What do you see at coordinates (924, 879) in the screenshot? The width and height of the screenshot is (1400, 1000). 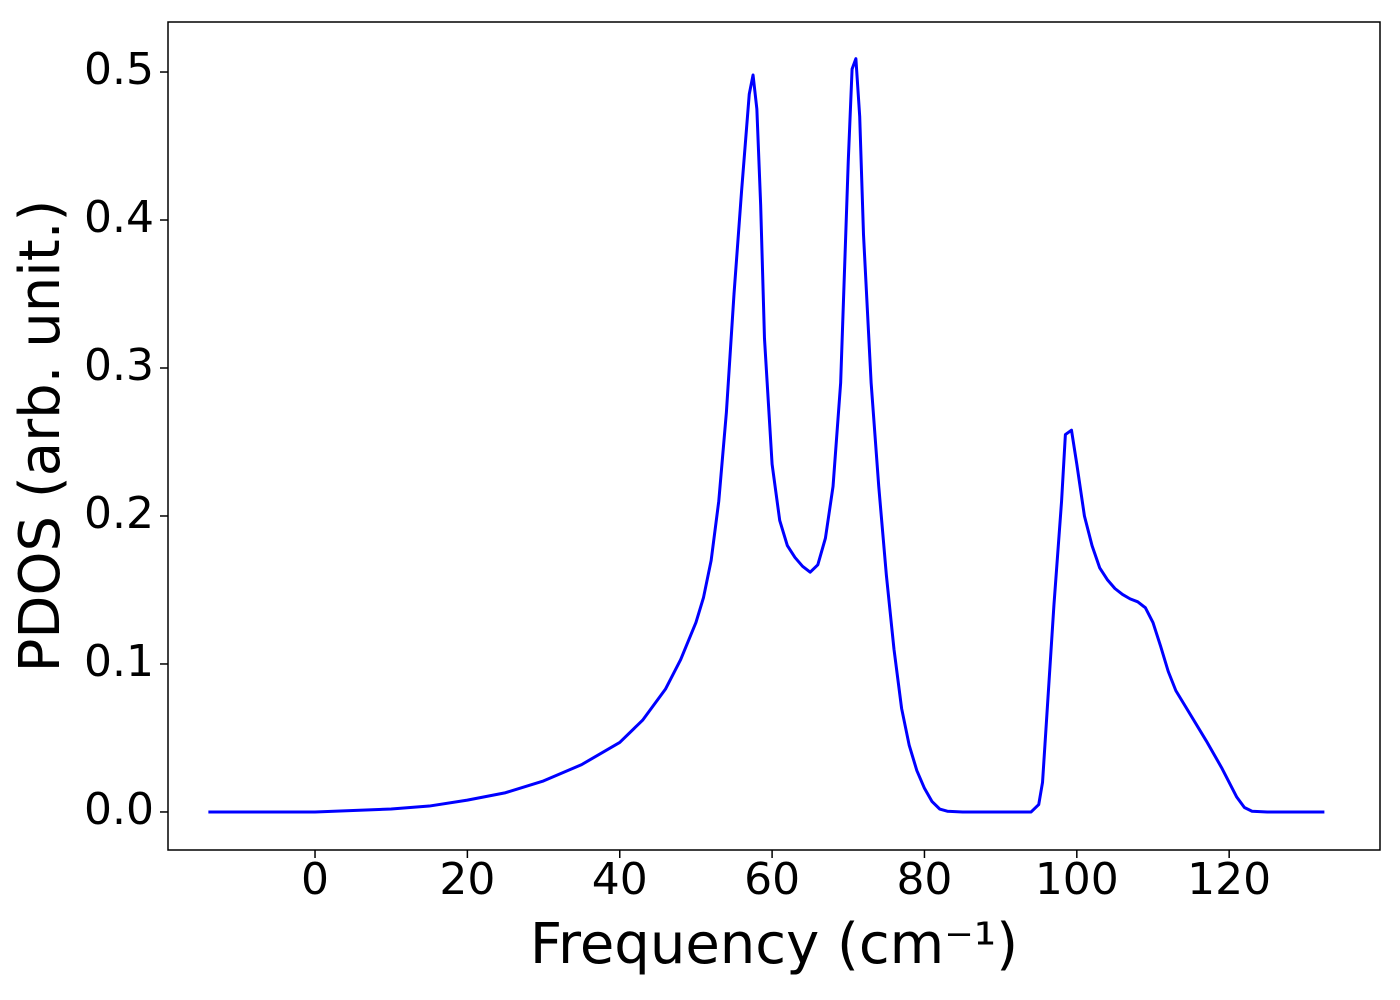 I see `x-tick-label: 80` at bounding box center [924, 879].